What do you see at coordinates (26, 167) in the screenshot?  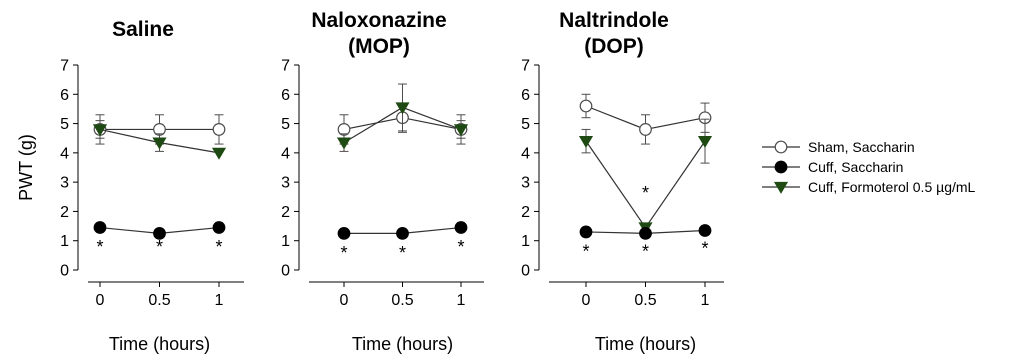 I see `y-axis-label: PWT (g)` at bounding box center [26, 167].